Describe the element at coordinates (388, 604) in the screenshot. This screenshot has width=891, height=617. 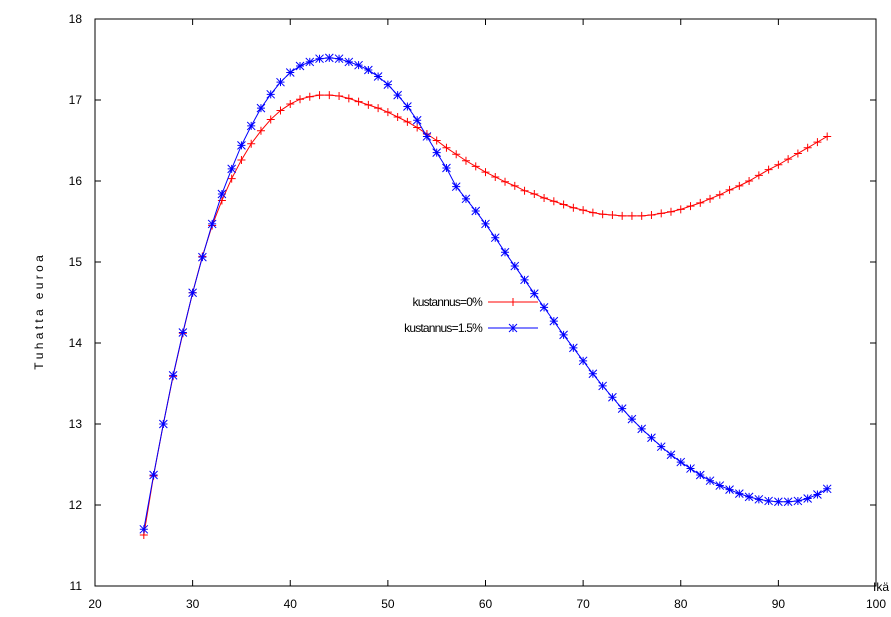
I see `x-tick-label: 50` at that location.